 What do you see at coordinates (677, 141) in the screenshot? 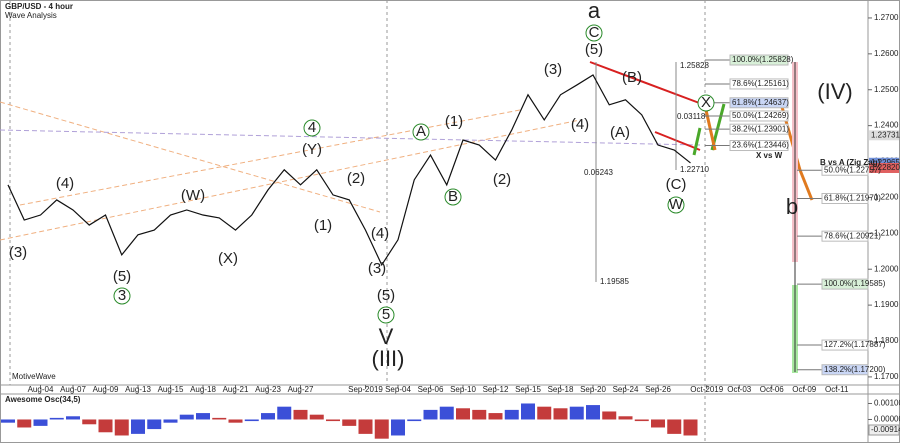
I see `channel-line` at bounding box center [677, 141].